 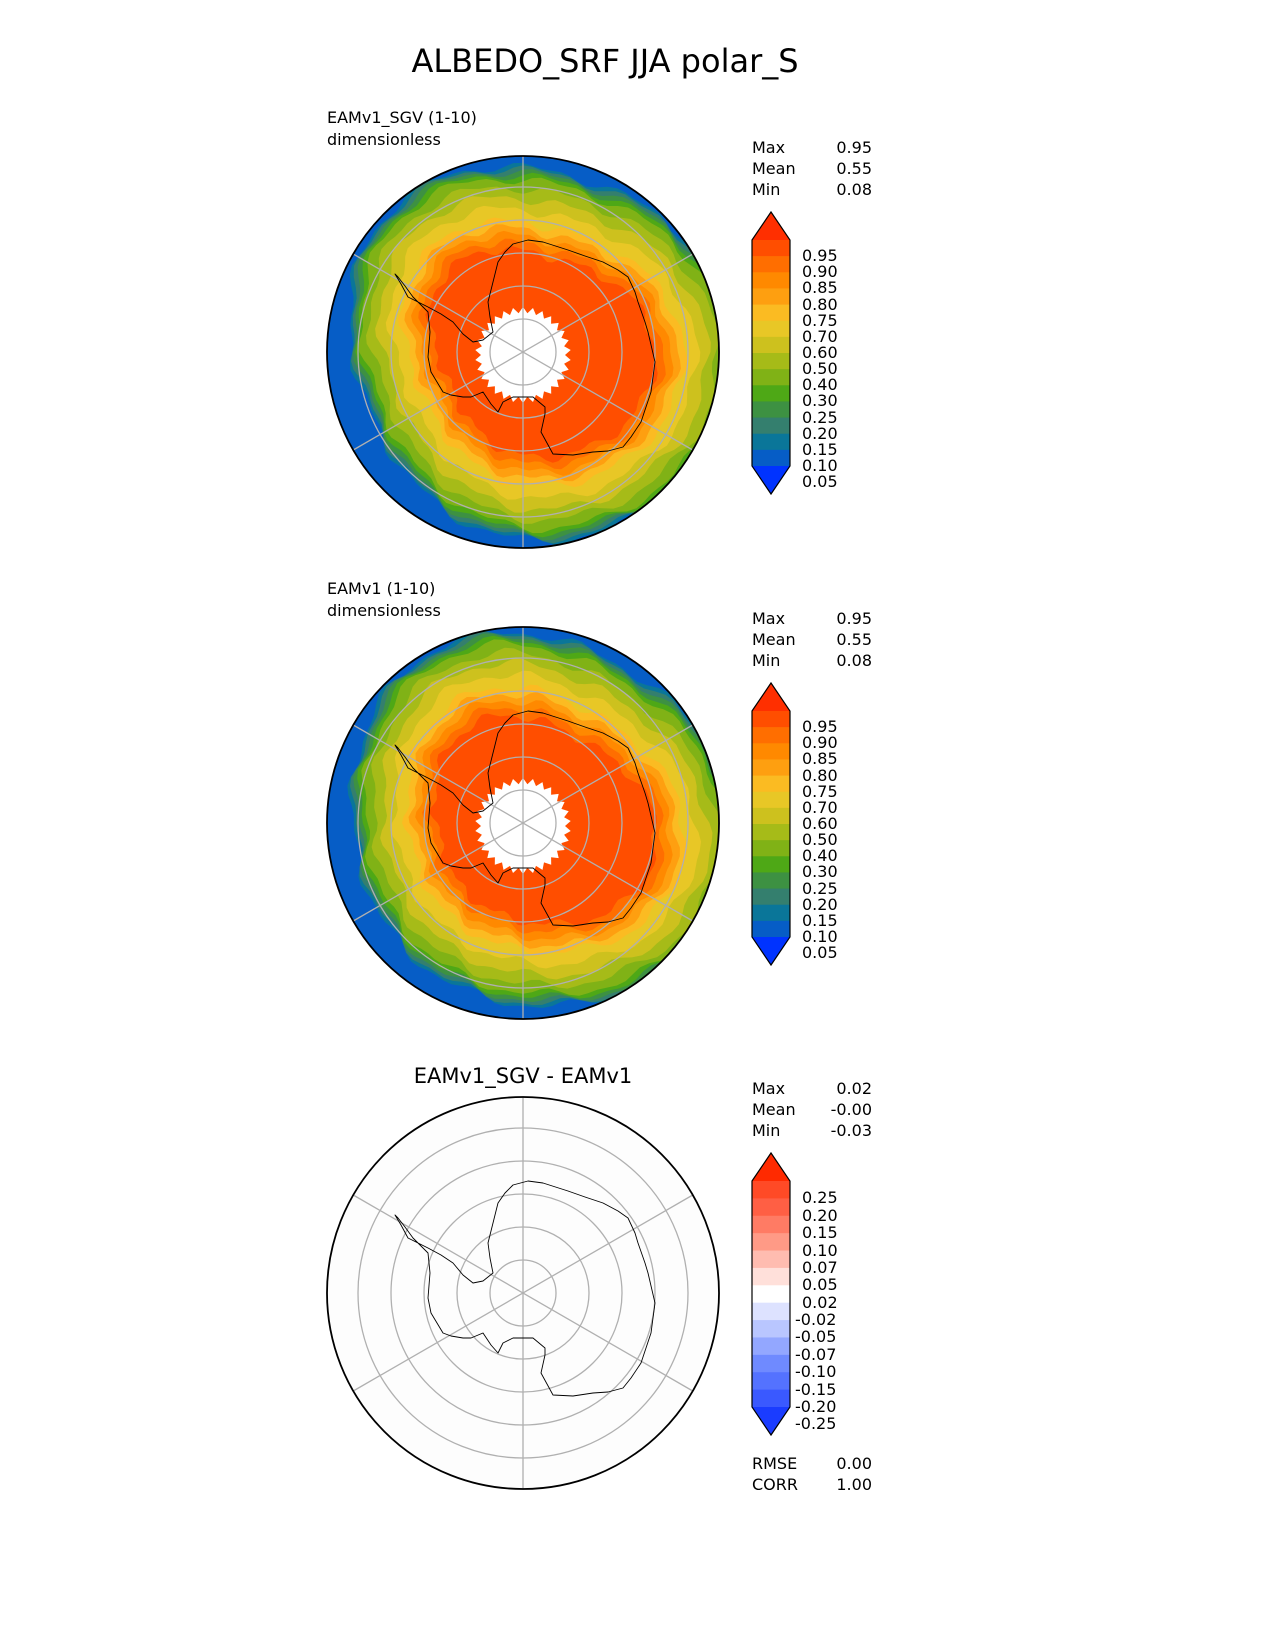 I want to click on colorbar-tick-label: -0.07, so click(x=816, y=1354).